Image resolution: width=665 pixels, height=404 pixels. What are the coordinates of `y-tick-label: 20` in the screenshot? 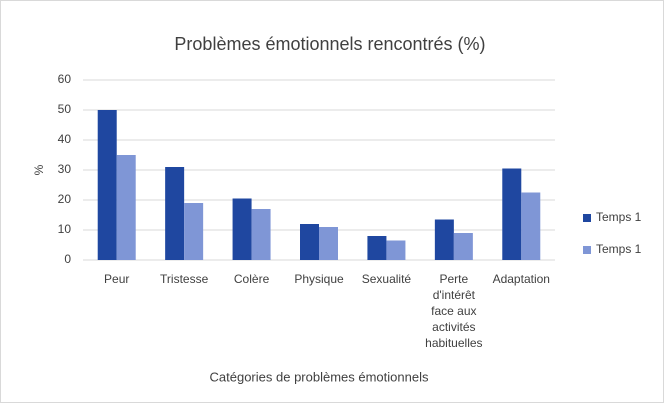 It's located at (65, 199).